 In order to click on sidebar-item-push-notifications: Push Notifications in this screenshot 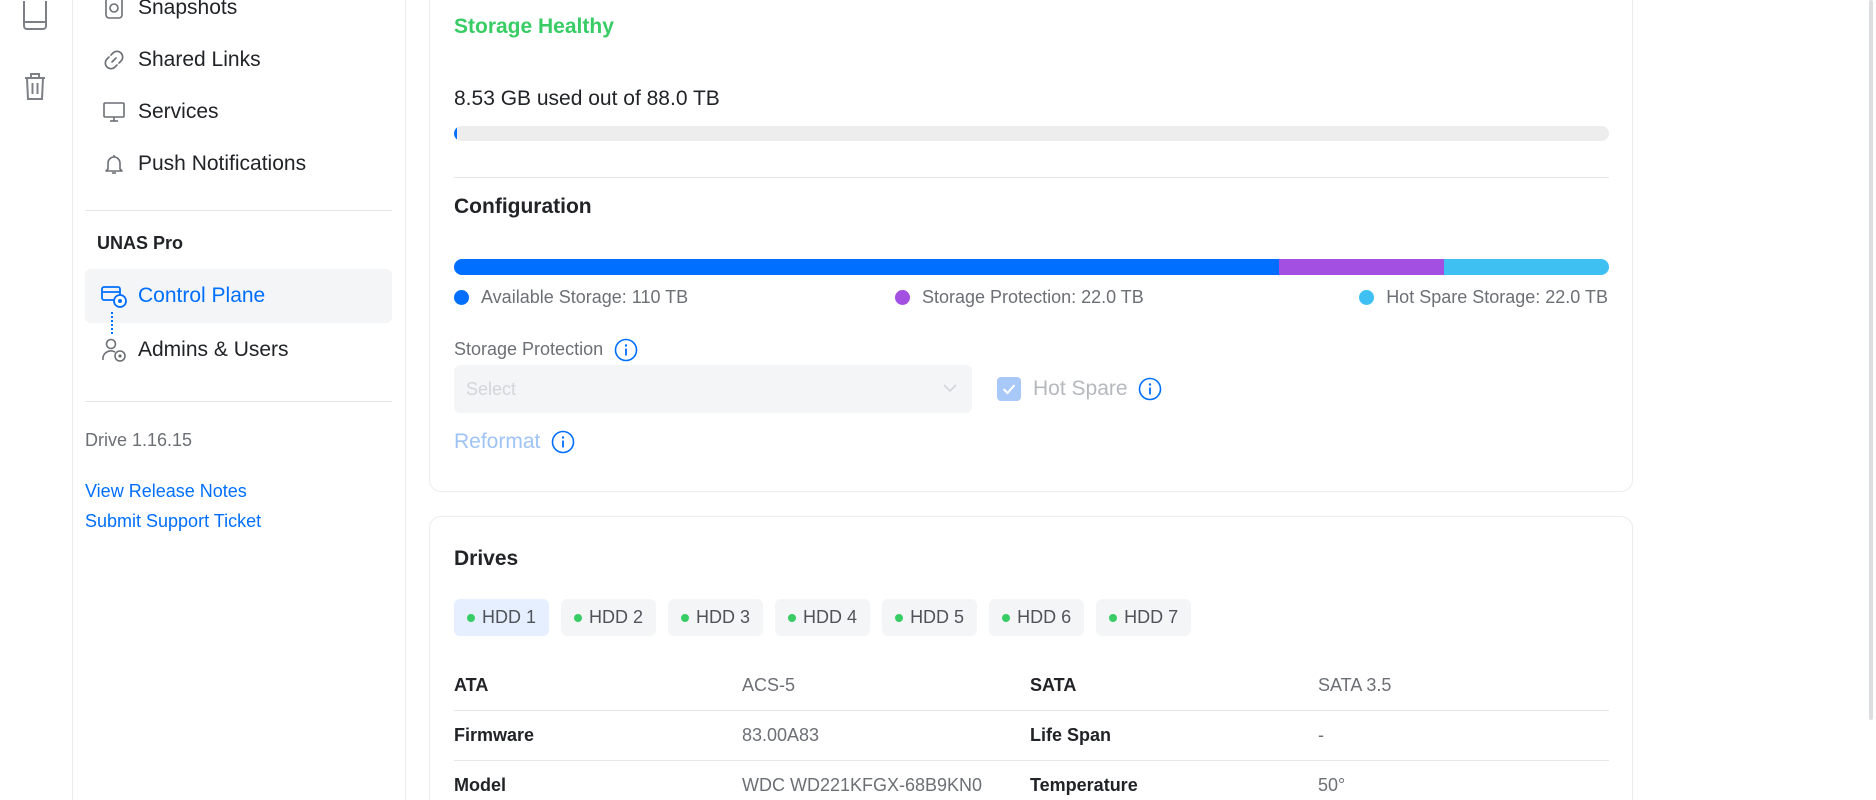, I will do `click(238, 164)`.